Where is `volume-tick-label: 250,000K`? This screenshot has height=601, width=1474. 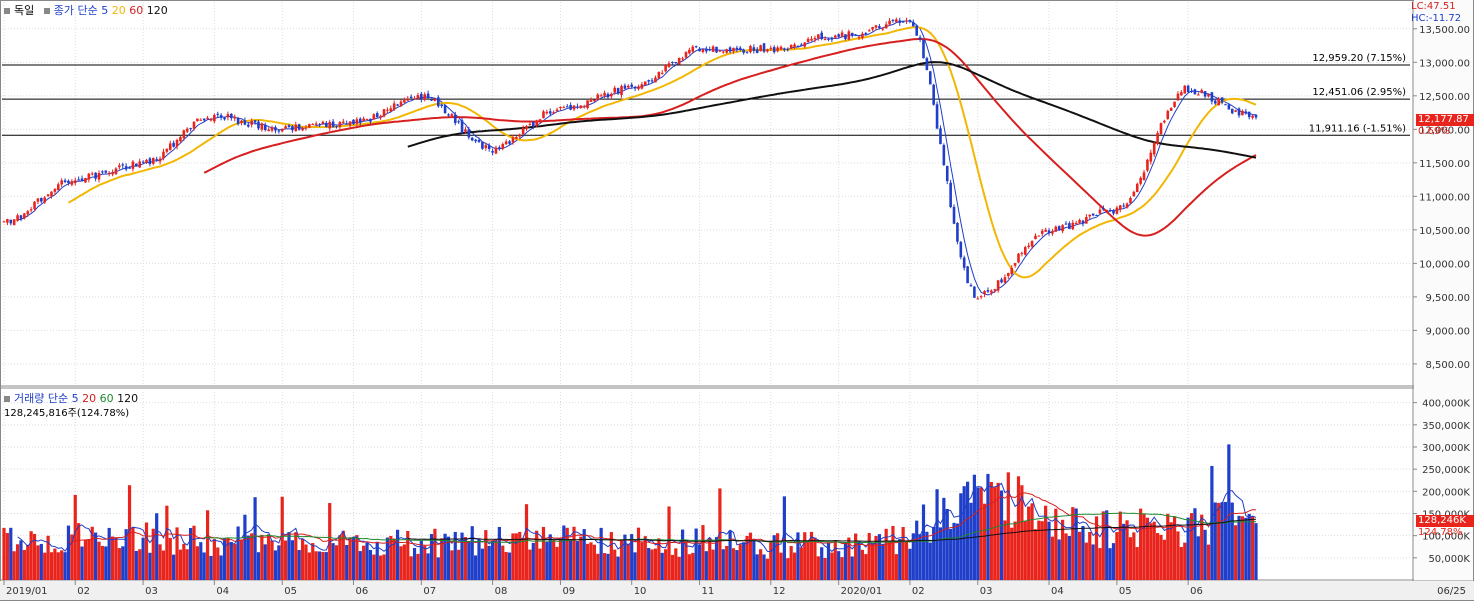
volume-tick-label: 250,000K is located at coordinates (1446, 470).